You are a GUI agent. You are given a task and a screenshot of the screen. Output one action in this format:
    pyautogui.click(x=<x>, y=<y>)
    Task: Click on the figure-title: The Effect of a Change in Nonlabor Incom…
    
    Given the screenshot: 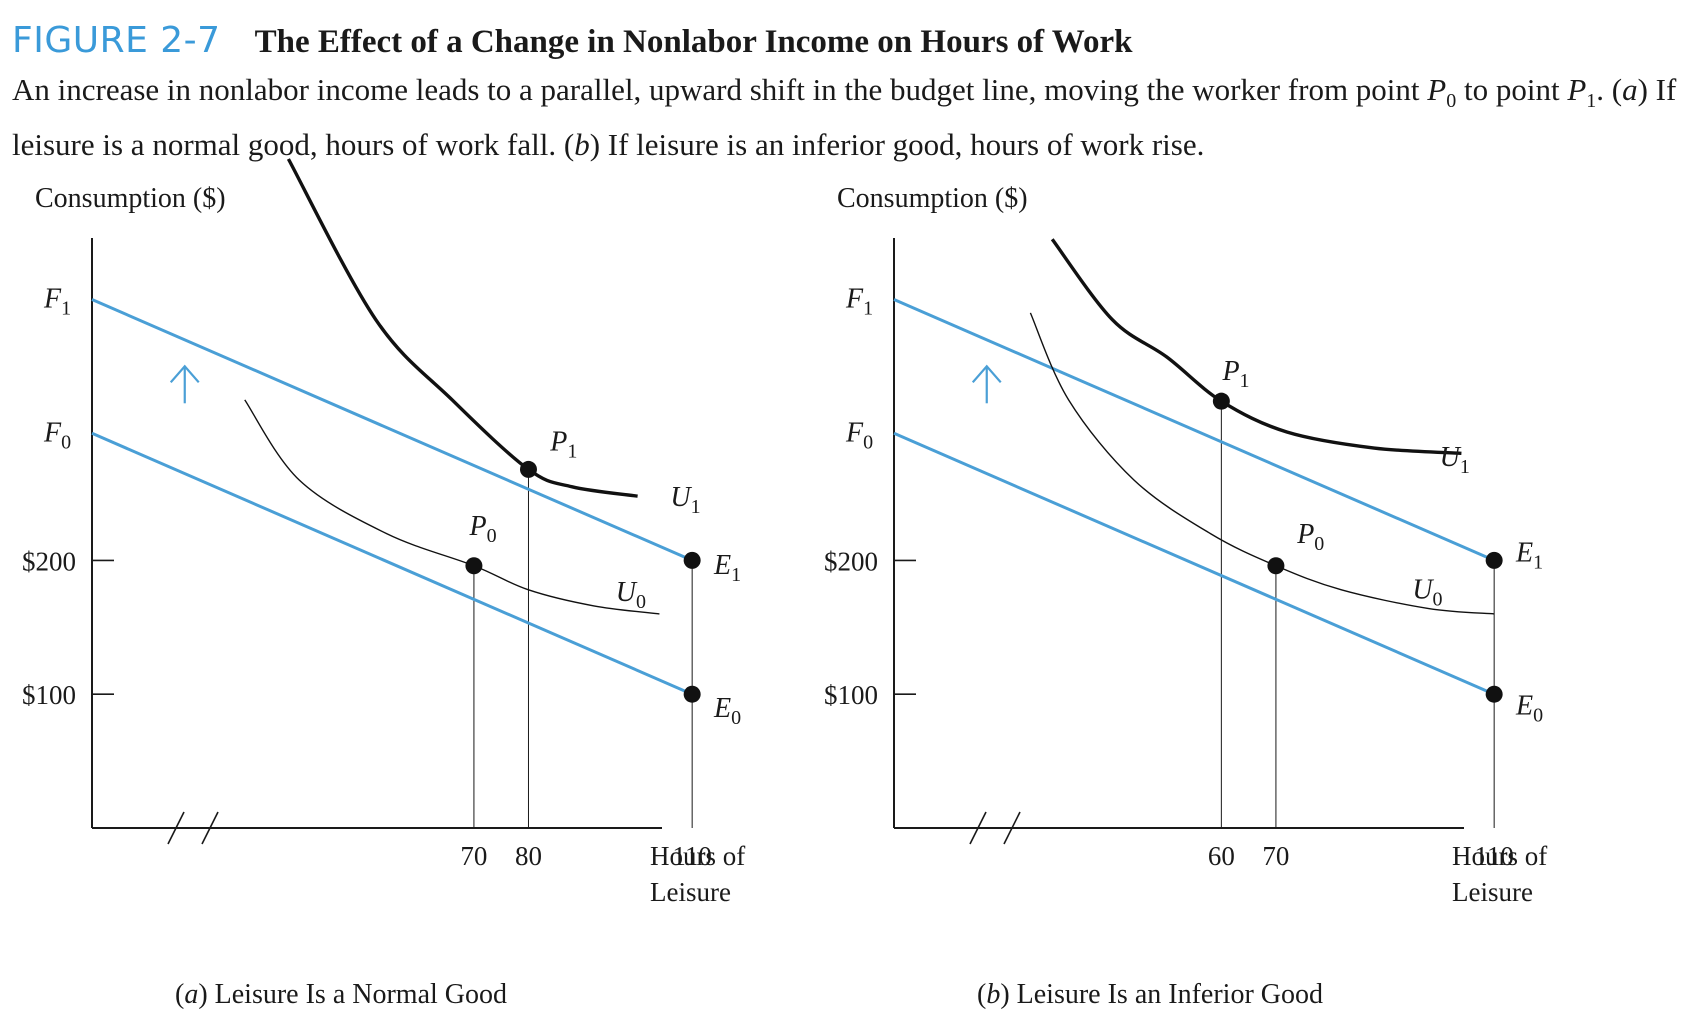 What is the action you would take?
    pyautogui.click(x=693, y=42)
    